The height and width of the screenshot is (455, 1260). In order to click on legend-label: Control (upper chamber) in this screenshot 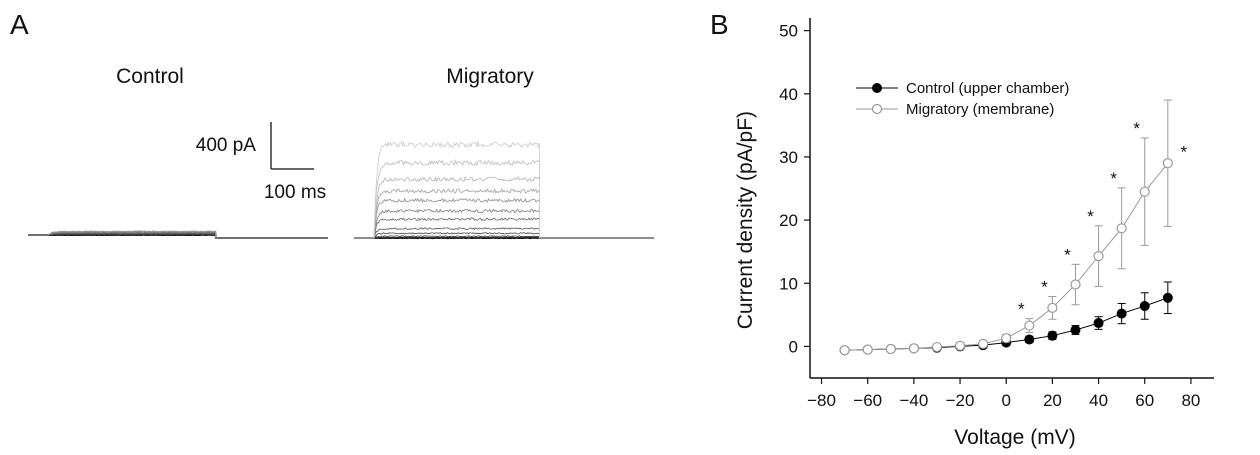, I will do `click(987, 88)`.